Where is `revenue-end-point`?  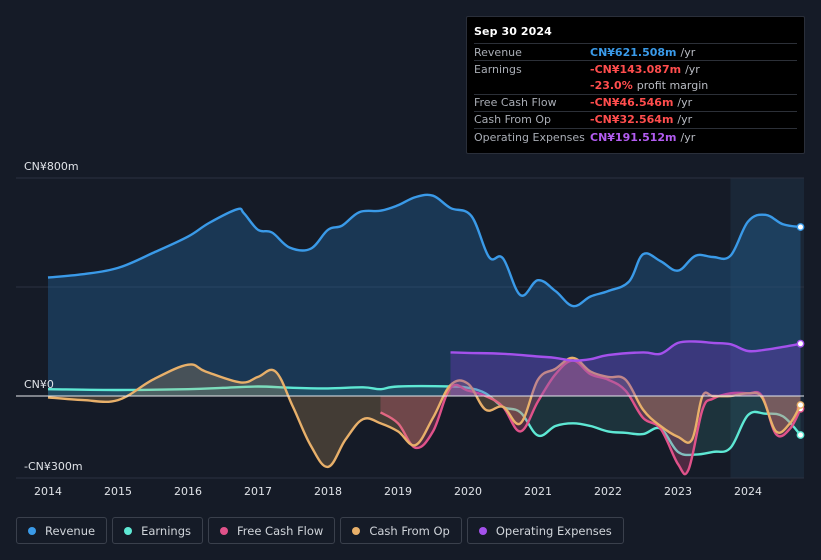
revenue-end-point is located at coordinates (800, 227).